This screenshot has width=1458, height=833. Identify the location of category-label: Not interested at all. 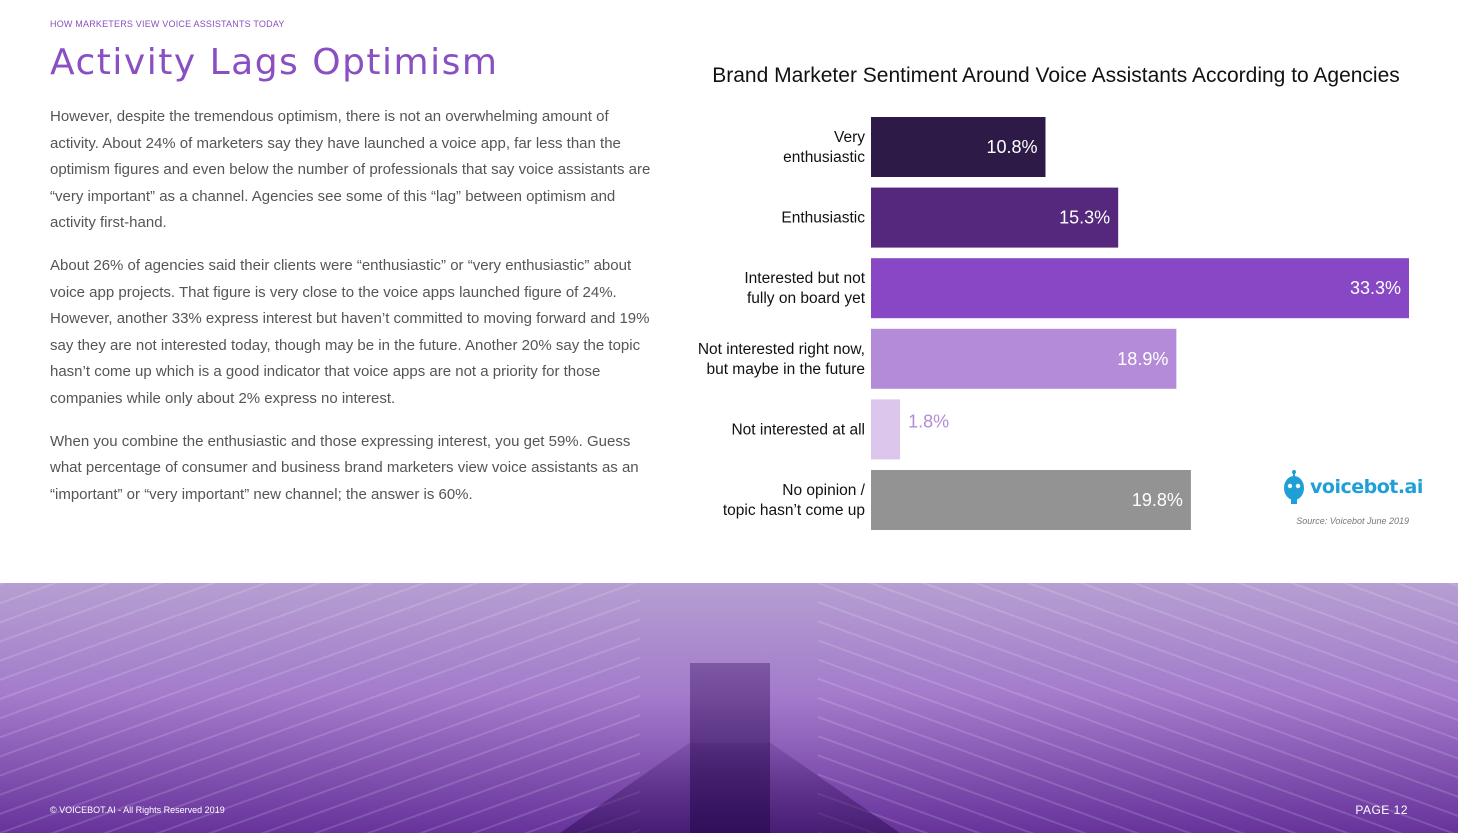
(798, 429).